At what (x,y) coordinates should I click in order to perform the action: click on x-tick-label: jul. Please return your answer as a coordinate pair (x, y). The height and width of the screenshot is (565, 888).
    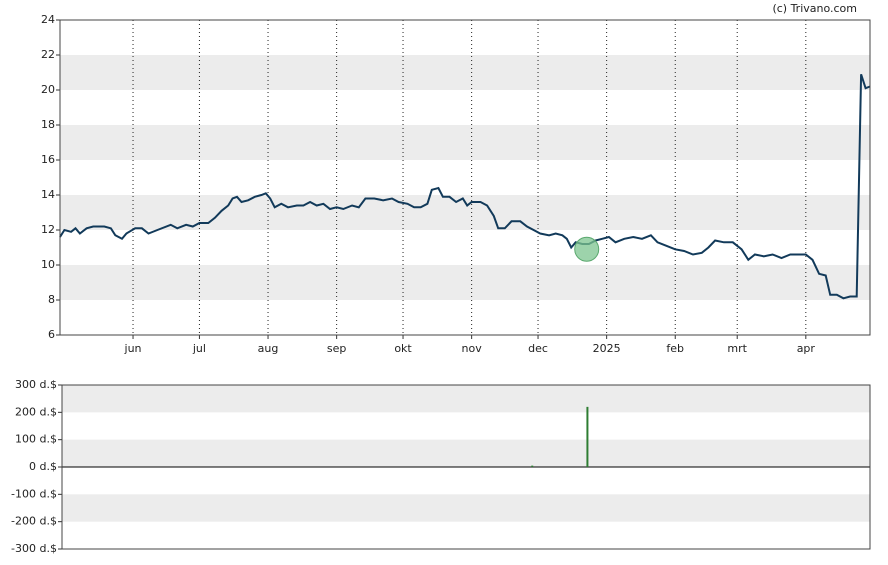
    Looking at the image, I should click on (199, 348).